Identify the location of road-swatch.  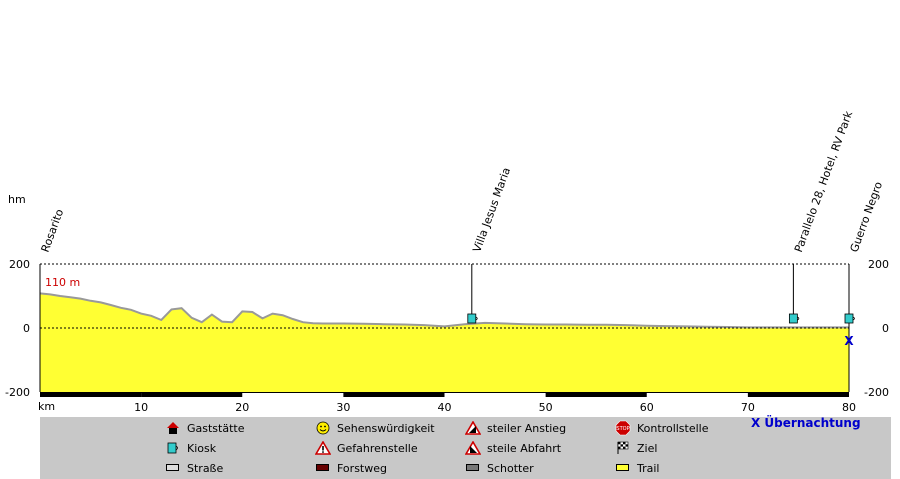
(173, 468).